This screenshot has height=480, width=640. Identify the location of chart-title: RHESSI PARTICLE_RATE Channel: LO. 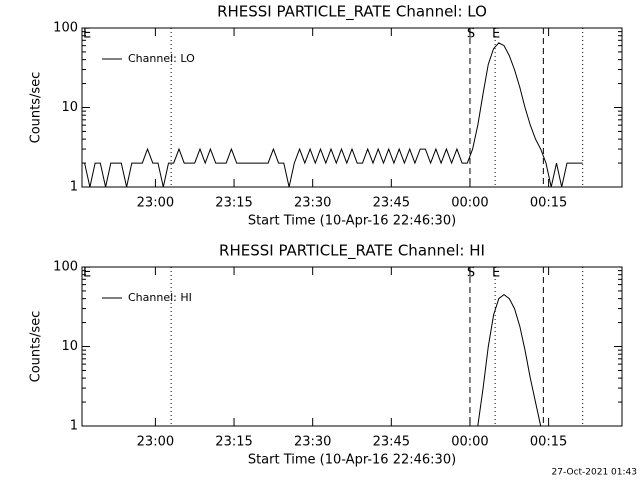
(352, 12).